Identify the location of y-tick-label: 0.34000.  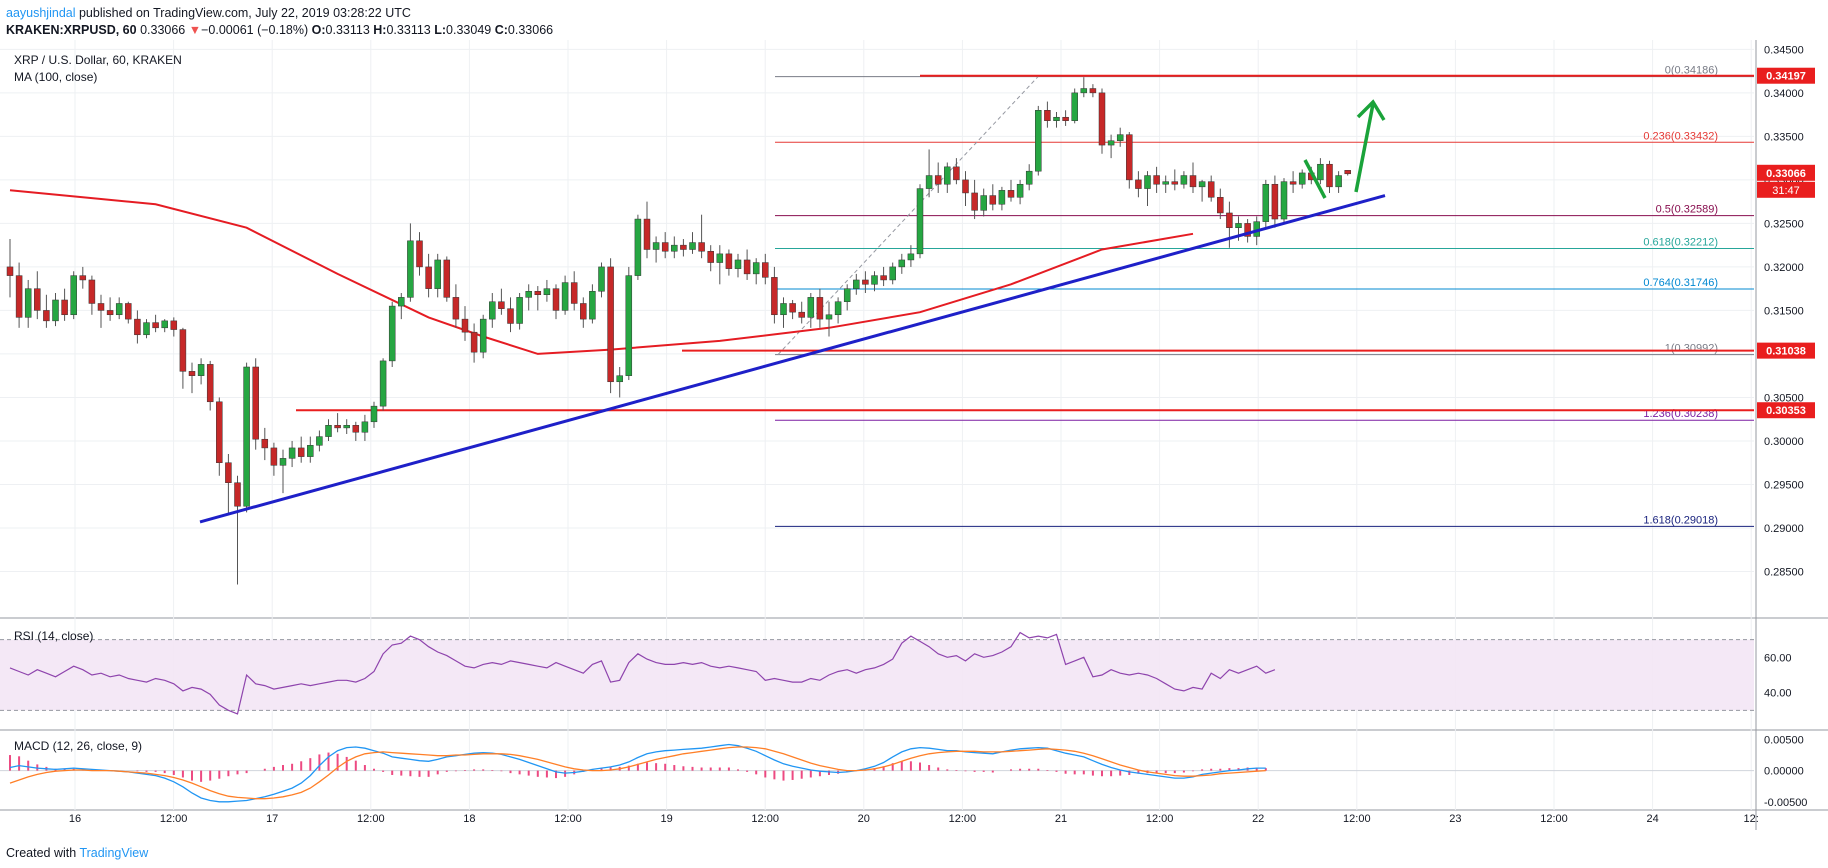
(1784, 94).